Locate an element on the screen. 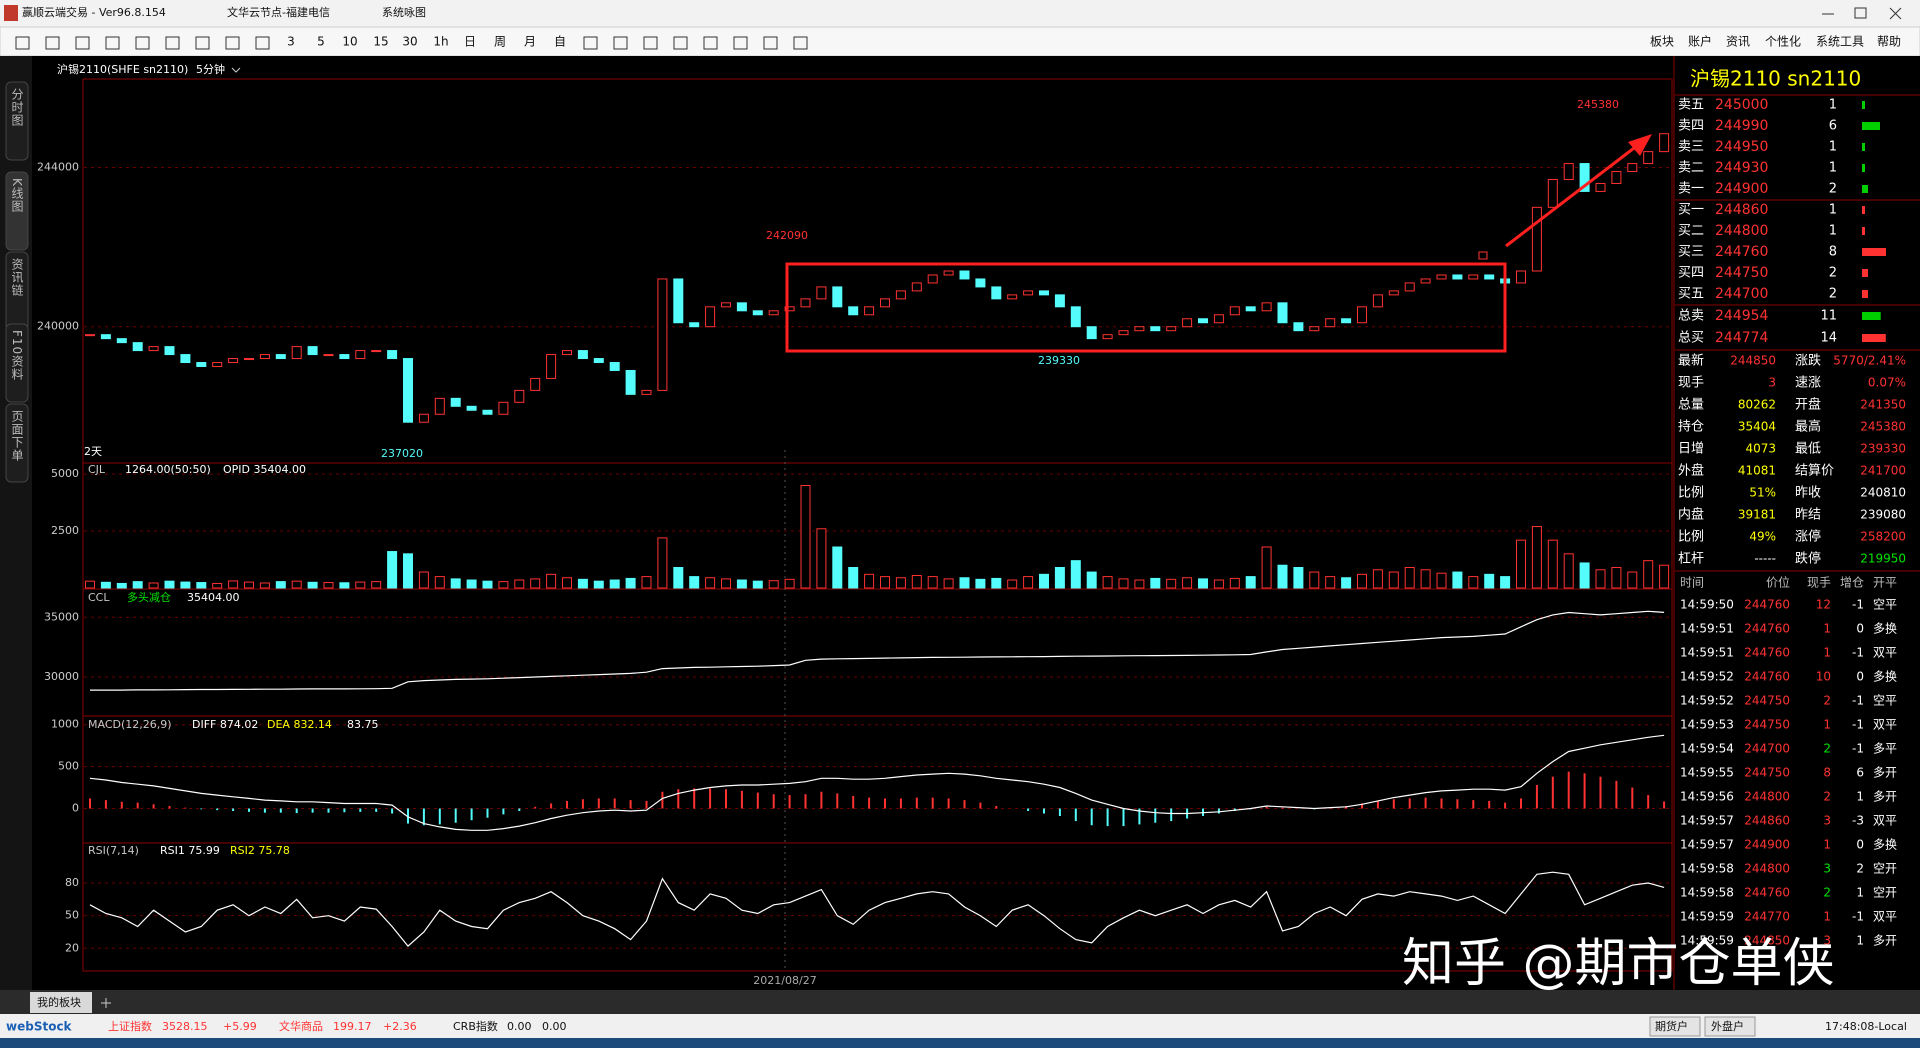 This screenshot has width=1920, height=1048. volume-label: CJL is located at coordinates (97, 469).